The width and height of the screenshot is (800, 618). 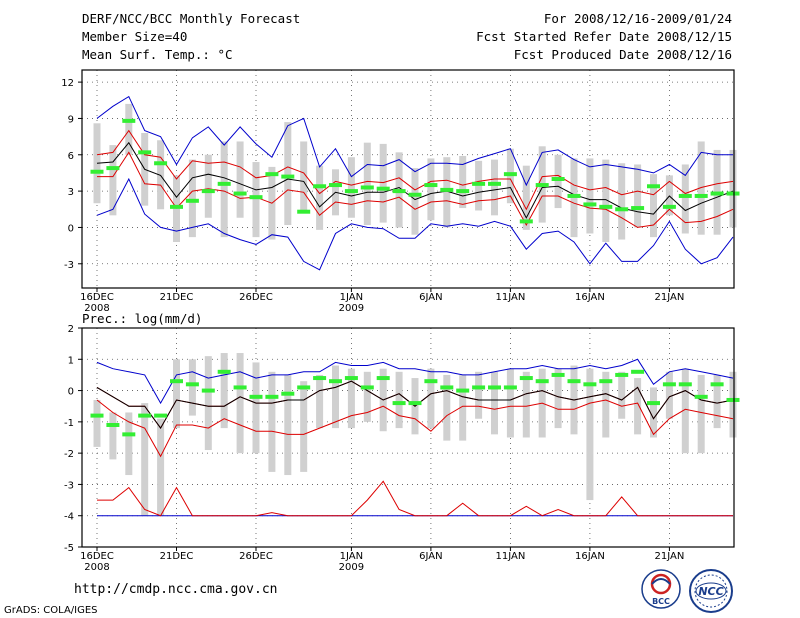 What do you see at coordinates (711, 591) in the screenshot?
I see `ncc-logo: NCC` at bounding box center [711, 591].